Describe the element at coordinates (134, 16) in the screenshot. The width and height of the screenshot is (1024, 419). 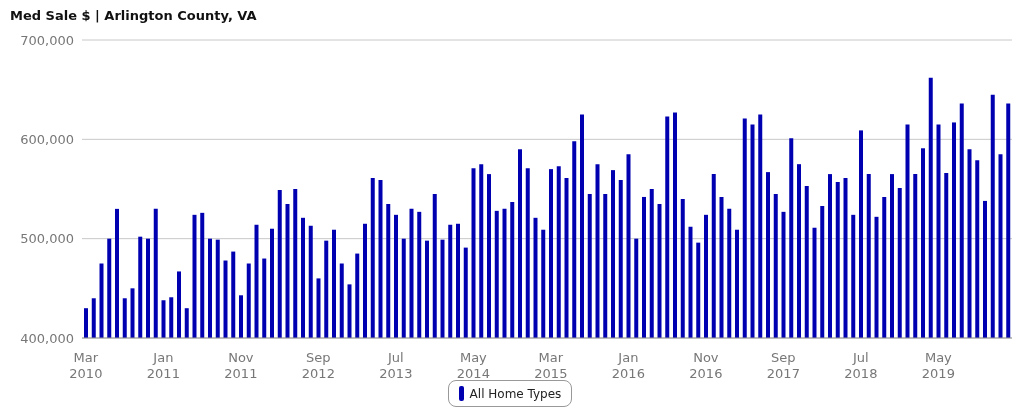
I see `chart-title: Med Sale $ | Arlington County, VA` at that location.